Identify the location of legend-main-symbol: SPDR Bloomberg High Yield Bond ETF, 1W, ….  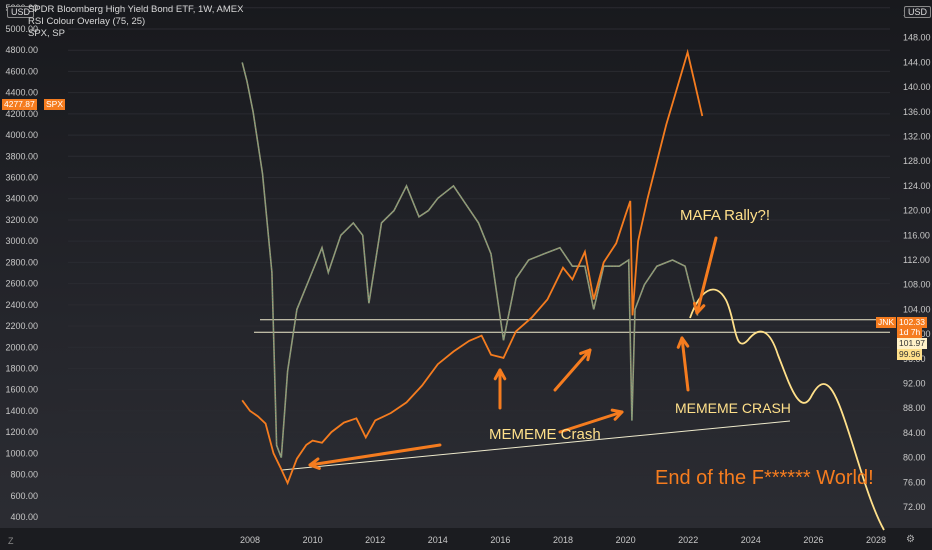
(136, 9).